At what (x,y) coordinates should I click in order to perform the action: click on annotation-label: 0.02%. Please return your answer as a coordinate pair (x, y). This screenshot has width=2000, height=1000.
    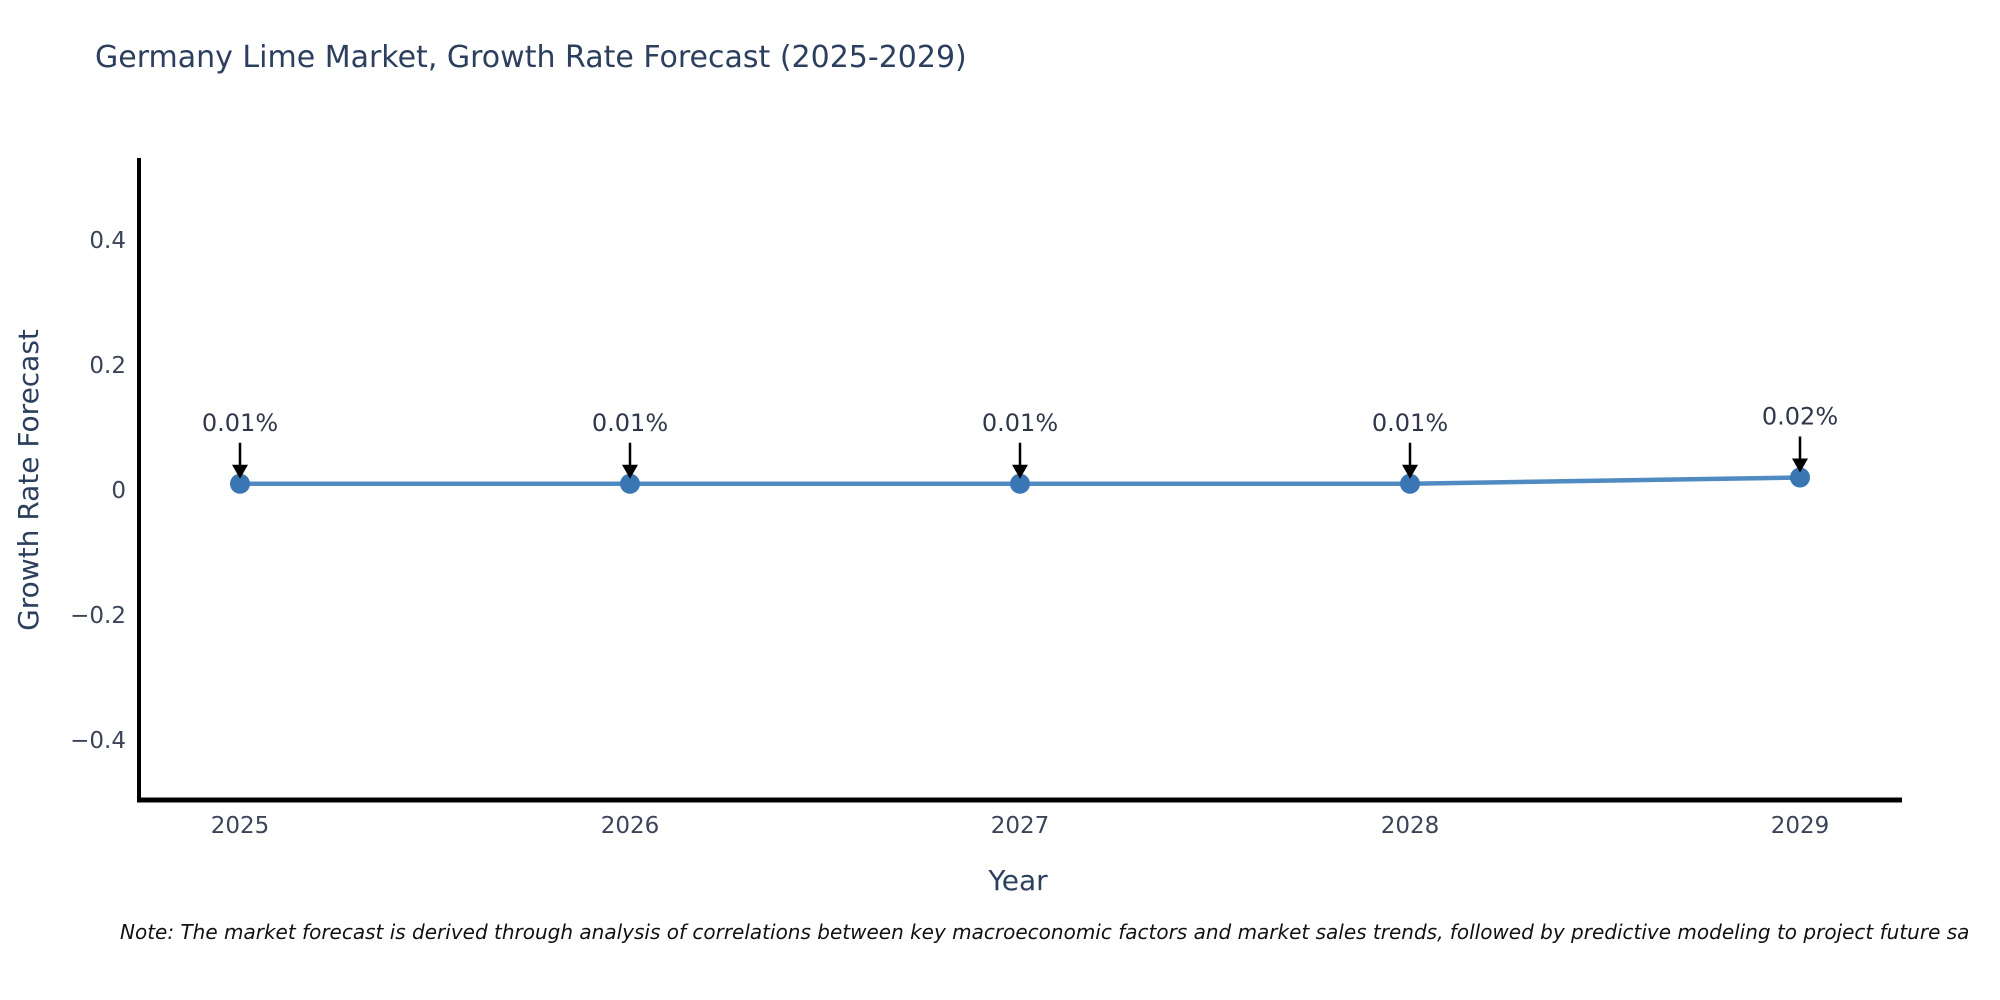
    Looking at the image, I should click on (1800, 417).